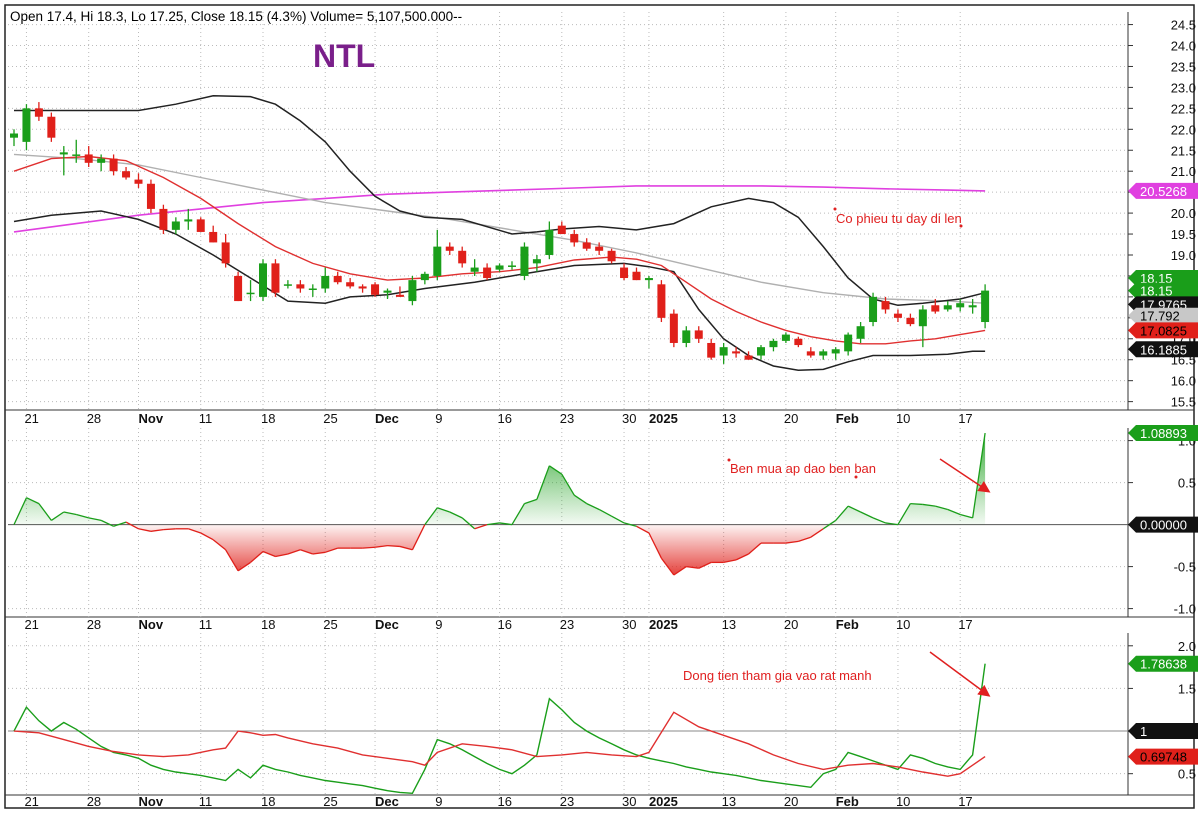 This screenshot has height=816, width=1200. What do you see at coordinates (1160, 316) in the screenshot?
I see `price-tag-label: 17.792` at bounding box center [1160, 316].